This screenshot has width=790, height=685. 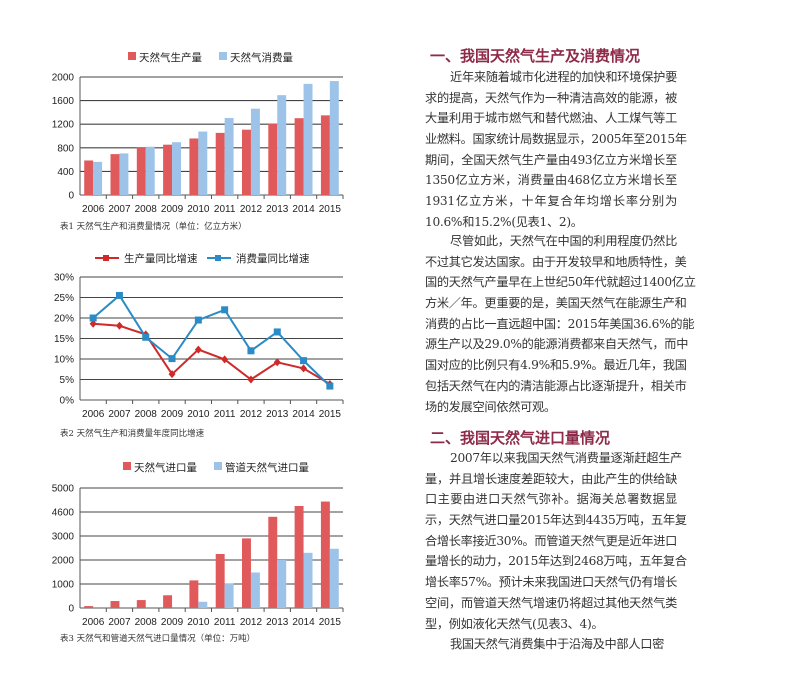 I want to click on y-tick-label: 5000, so click(x=63, y=489).